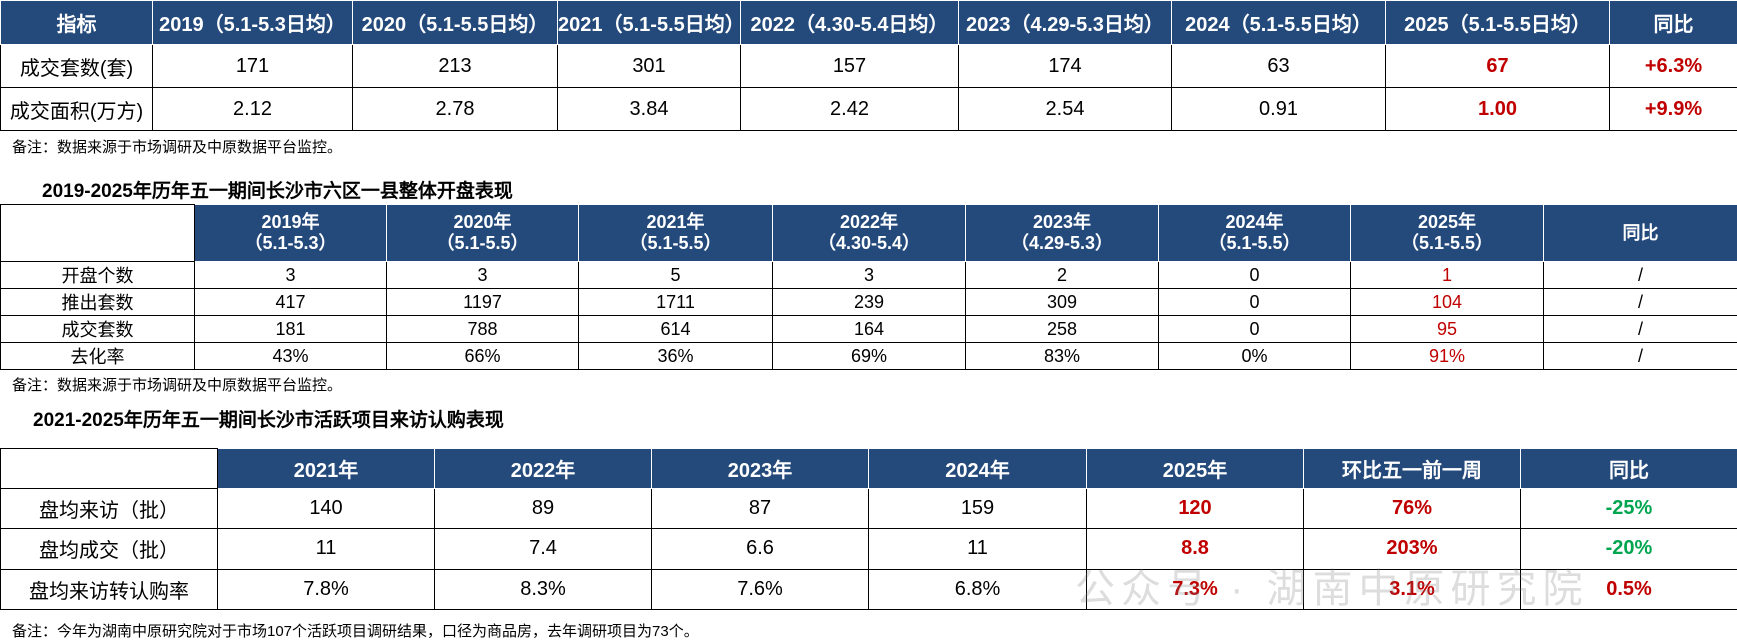 This screenshot has height=644, width=1737. What do you see at coordinates (649, 66) in the screenshot?
I see `cell: 301` at bounding box center [649, 66].